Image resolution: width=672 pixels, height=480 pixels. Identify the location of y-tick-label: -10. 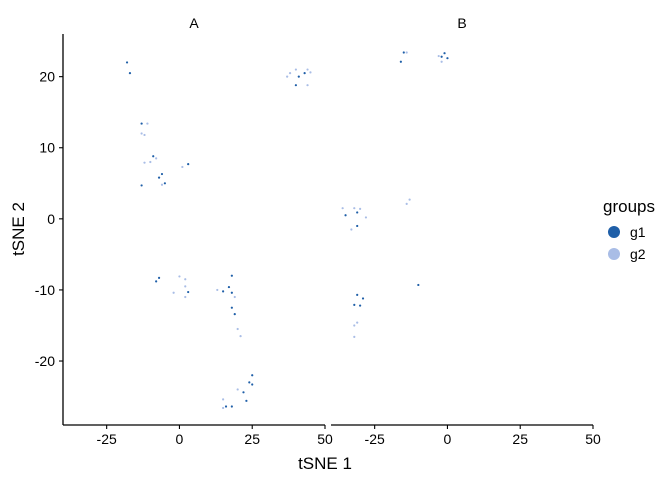
(45, 290).